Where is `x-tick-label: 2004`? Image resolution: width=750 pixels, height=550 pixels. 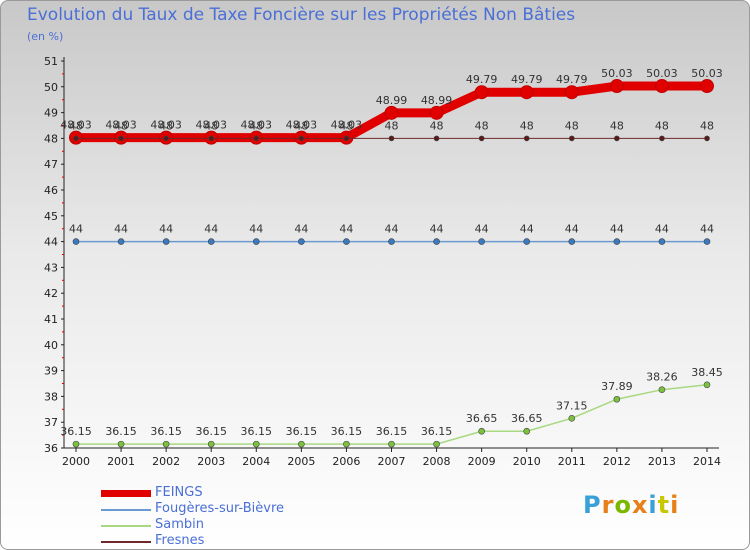
x-tick-label: 2004 is located at coordinates (256, 461).